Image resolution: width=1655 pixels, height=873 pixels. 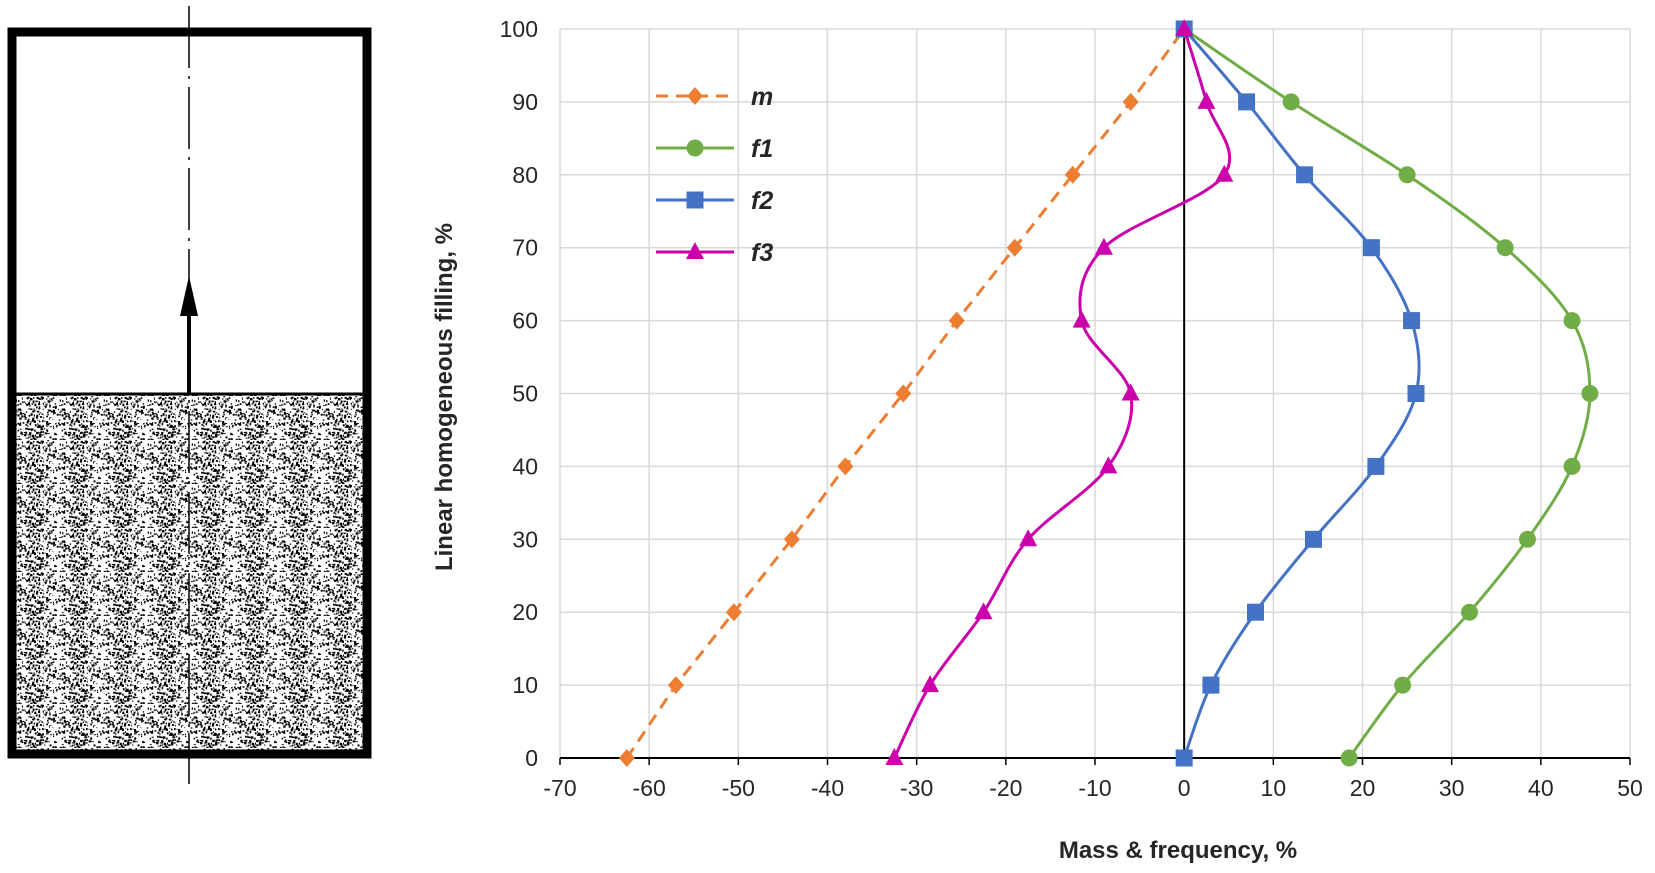 I want to click on y-tick-label: 0, so click(x=531, y=758).